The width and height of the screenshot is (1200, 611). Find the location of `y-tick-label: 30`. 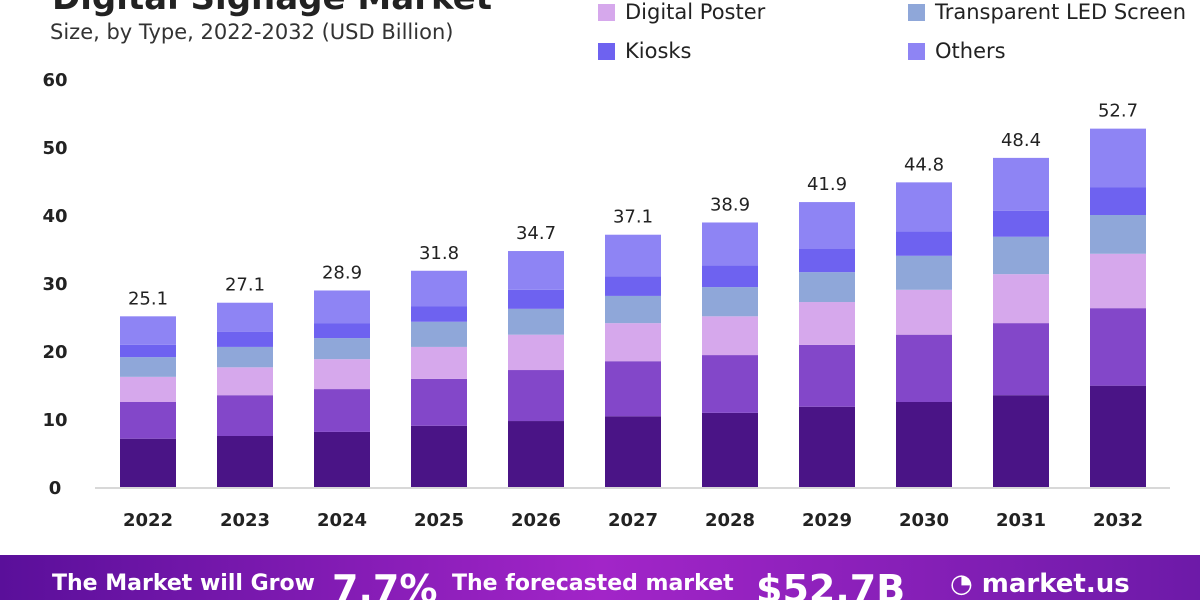

y-tick-label: 30 is located at coordinates (54, 284).